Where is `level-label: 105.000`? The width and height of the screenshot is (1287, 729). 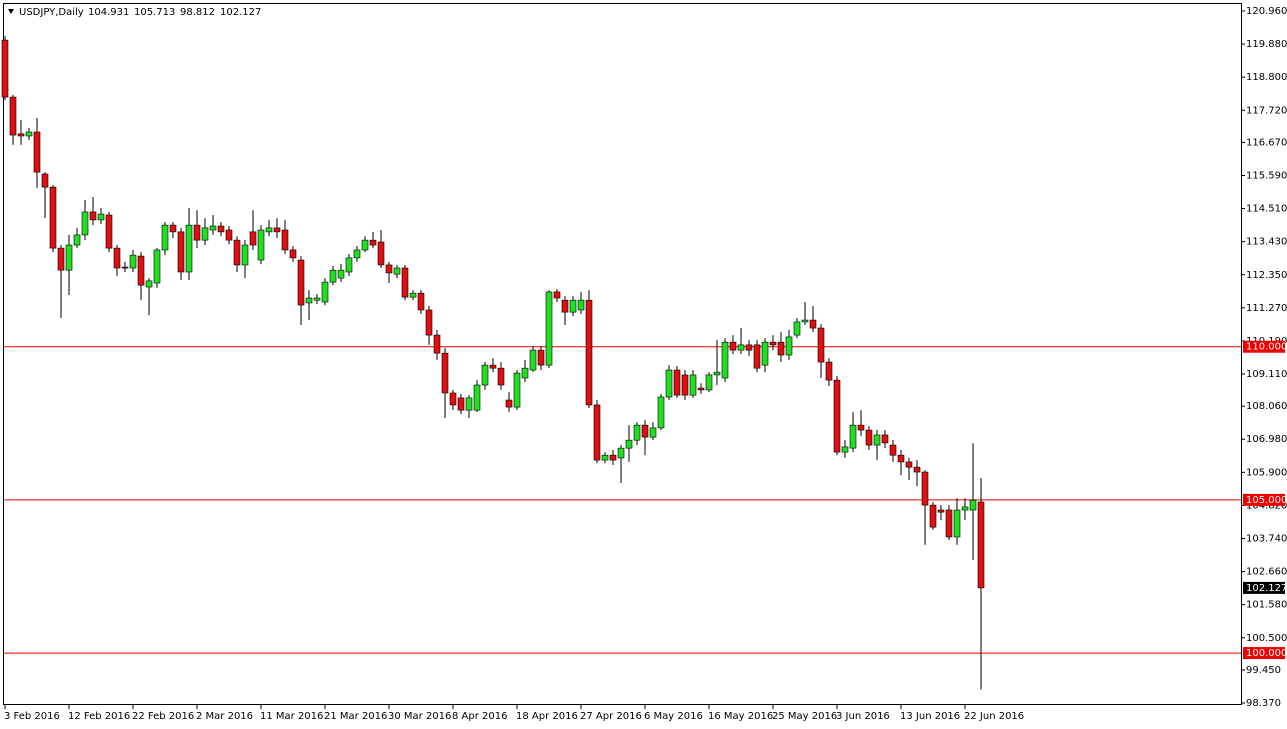 level-label: 105.000 is located at coordinates (1266, 500).